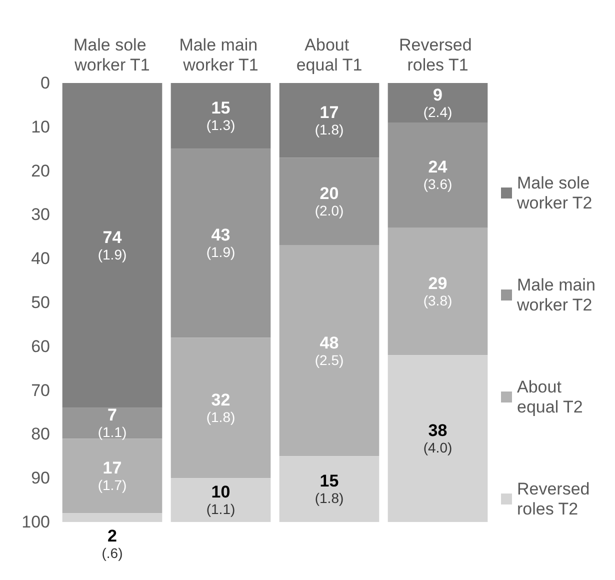 The height and width of the screenshot is (580, 615). What do you see at coordinates (45, 83) in the screenshot?
I see `y-tick-label: 0` at bounding box center [45, 83].